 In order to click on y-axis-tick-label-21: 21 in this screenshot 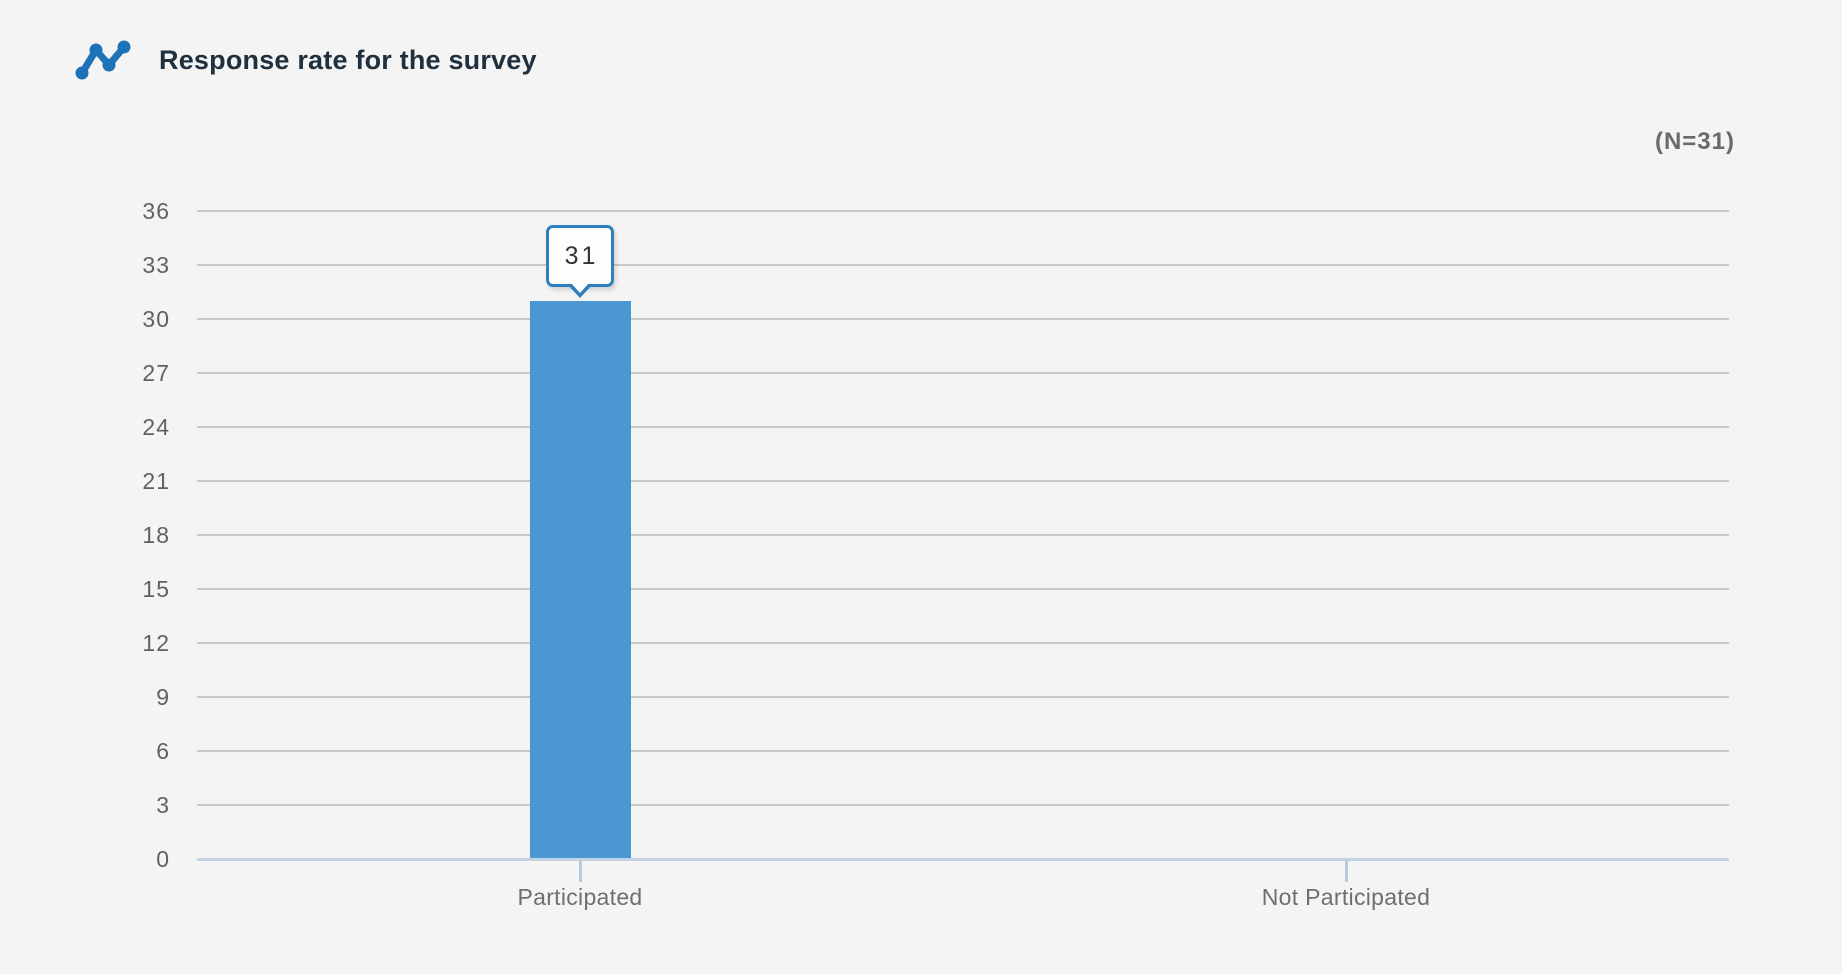, I will do `click(156, 481)`.